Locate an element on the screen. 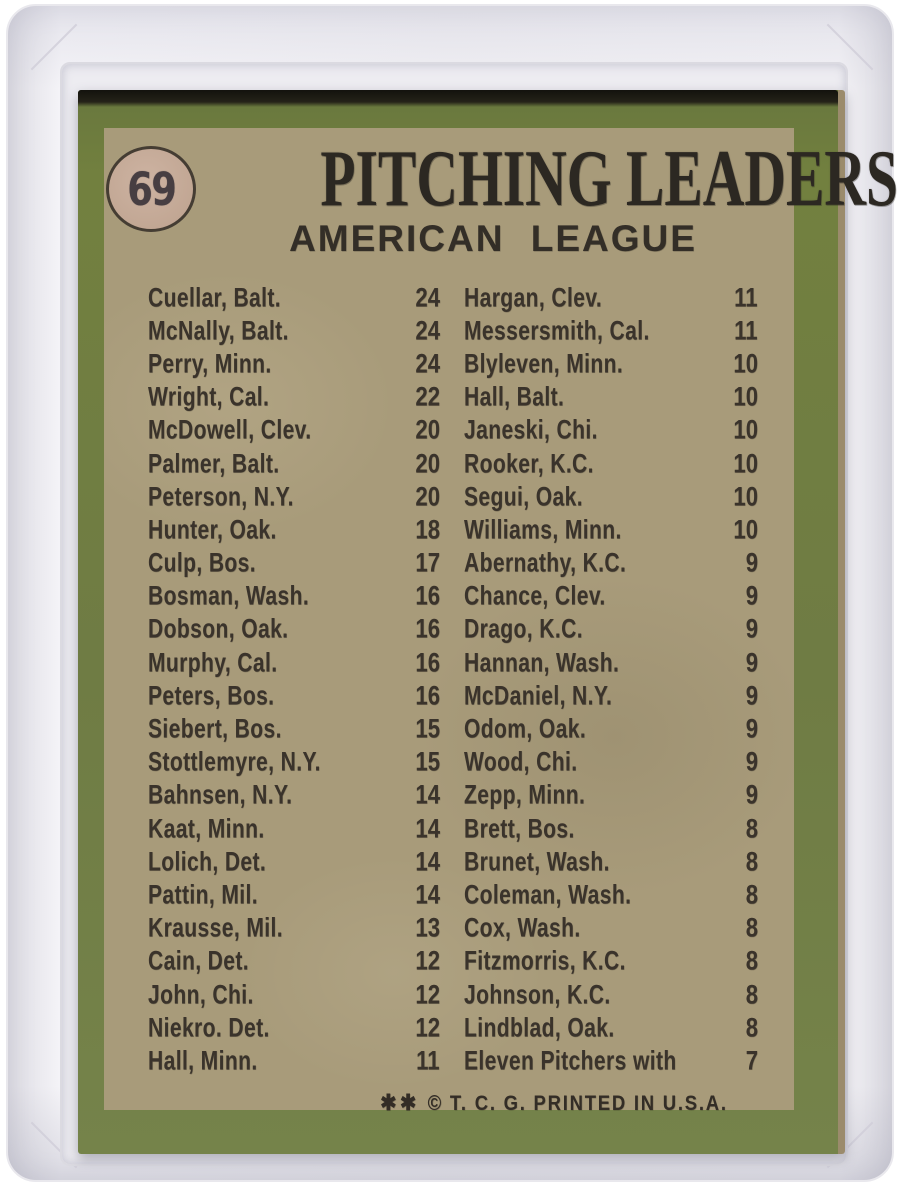 The image size is (900, 1188). stat-row: Bahnsen, N.Y. 14 is located at coordinates (294, 795).